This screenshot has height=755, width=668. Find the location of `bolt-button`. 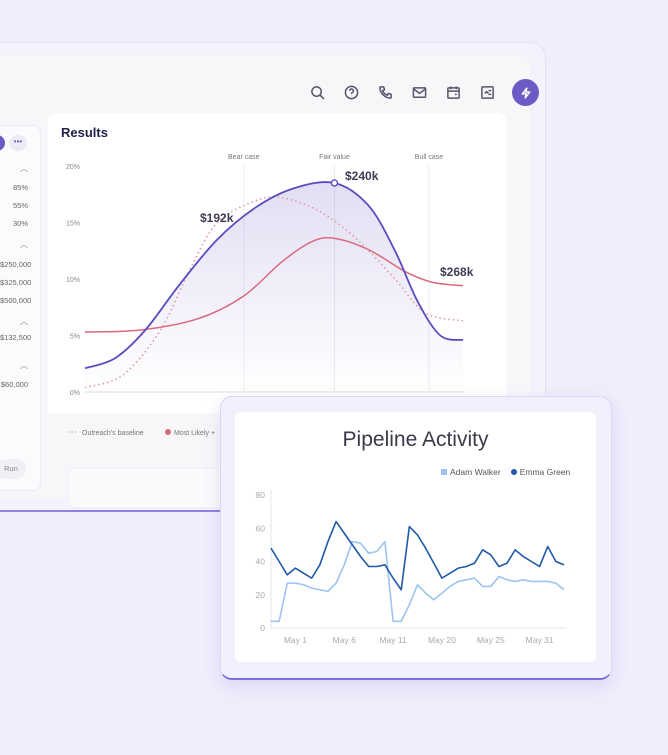

bolt-button is located at coordinates (525, 92).